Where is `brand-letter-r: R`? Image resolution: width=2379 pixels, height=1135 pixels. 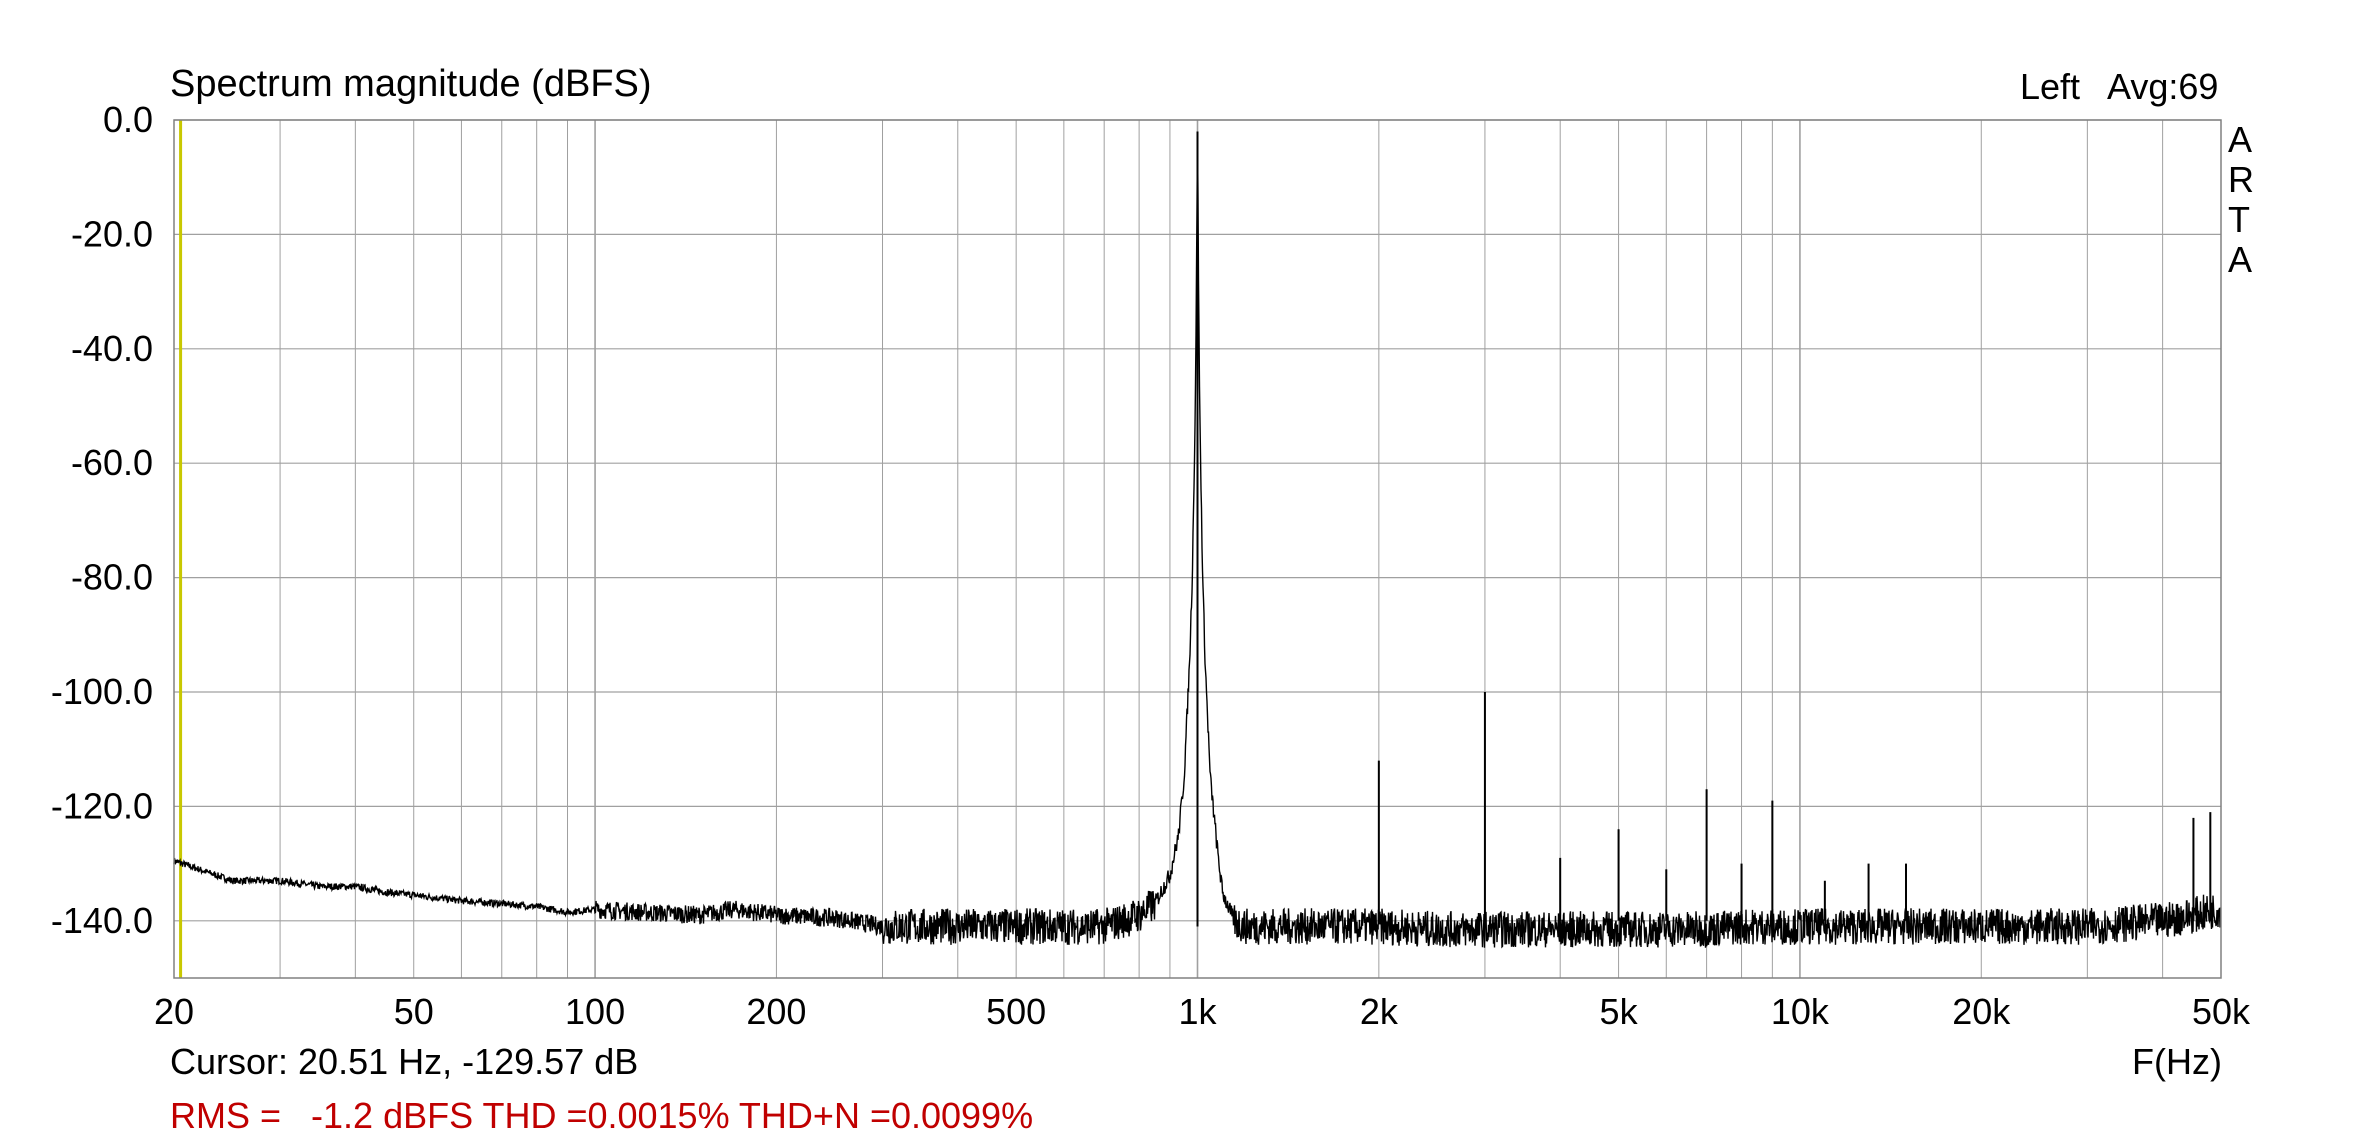
brand-letter-r: R is located at coordinates (2241, 179).